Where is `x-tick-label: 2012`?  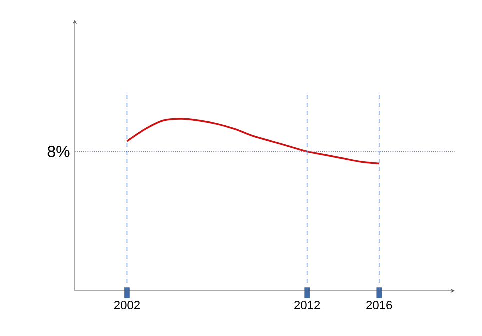
x-tick-label: 2012 is located at coordinates (307, 305).